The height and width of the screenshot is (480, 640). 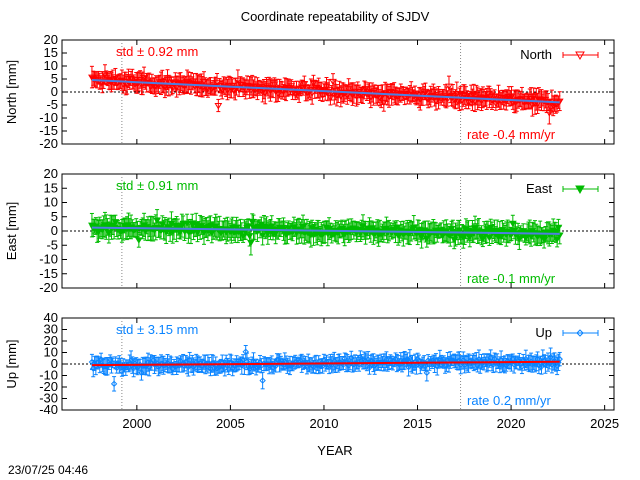 I want to click on y-tick-label-up: 40, so click(x=51, y=317).